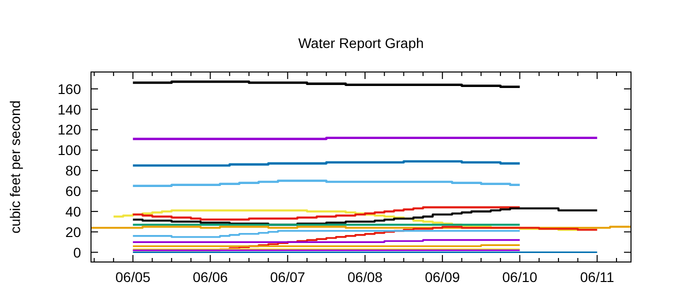 This screenshot has width=700, height=300. Describe the element at coordinates (288, 277) in the screenshot. I see `x-tick-label: 06/07` at that location.